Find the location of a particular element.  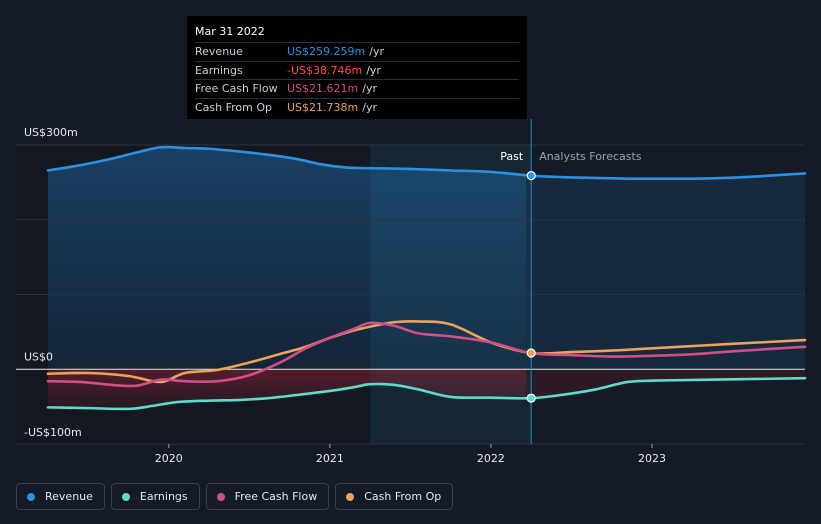

legend-item-cfo: Cash From Op is located at coordinates (394, 496).